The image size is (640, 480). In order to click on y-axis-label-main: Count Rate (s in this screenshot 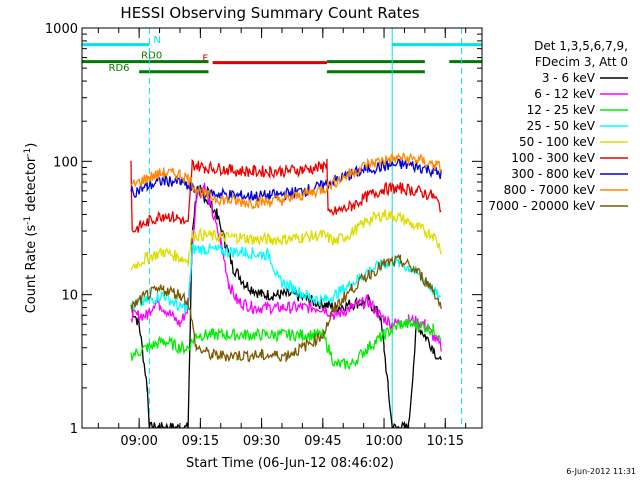, I will do `click(31, 269)`.